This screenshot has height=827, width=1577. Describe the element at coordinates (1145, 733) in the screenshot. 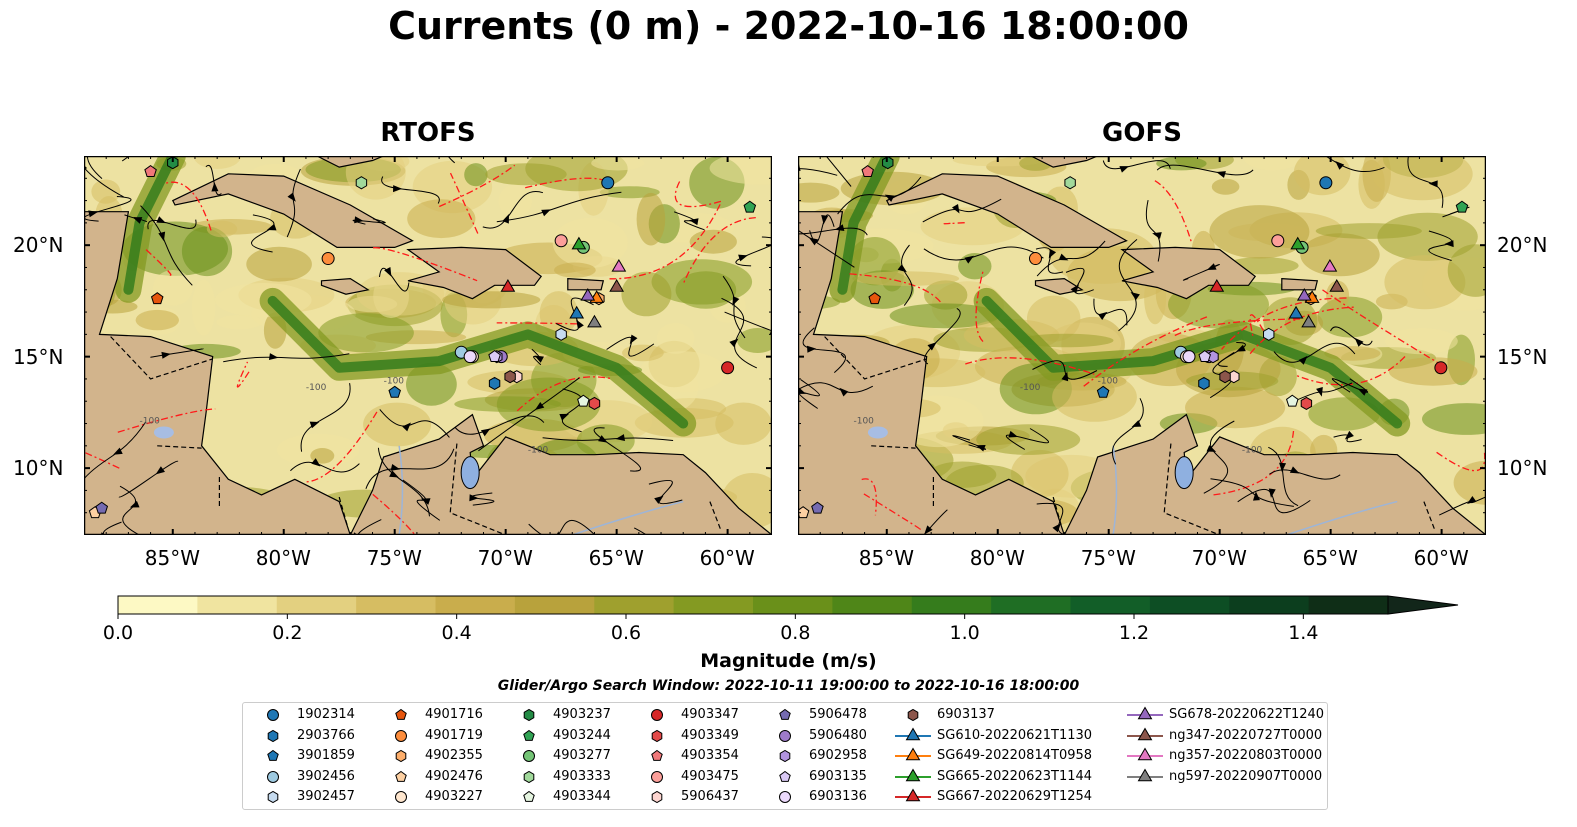

I see `legend-marker-triangle` at that location.